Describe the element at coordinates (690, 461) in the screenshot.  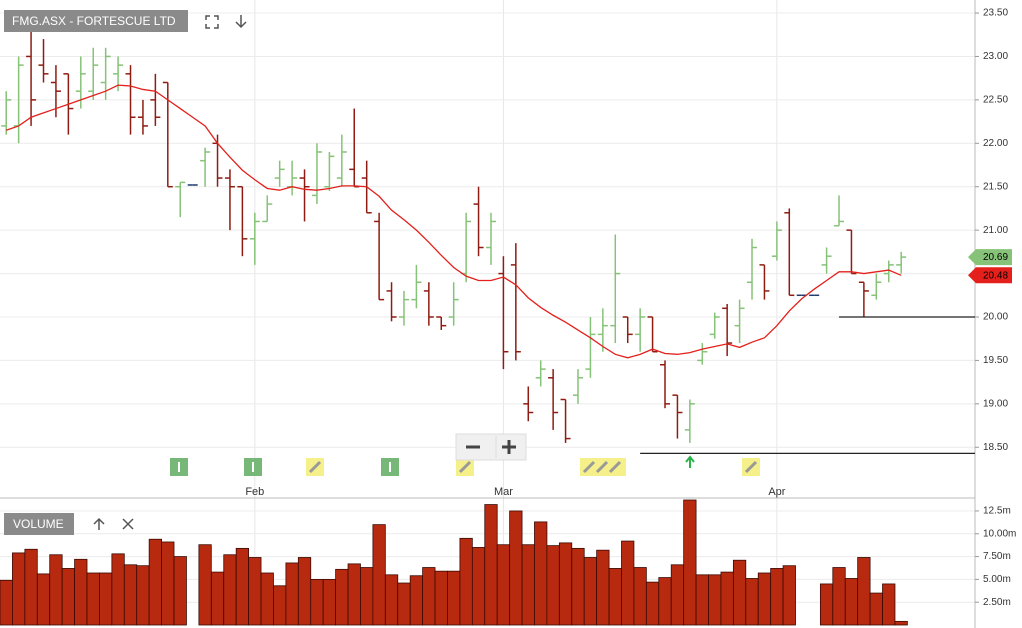
I see `signal-arrow` at that location.